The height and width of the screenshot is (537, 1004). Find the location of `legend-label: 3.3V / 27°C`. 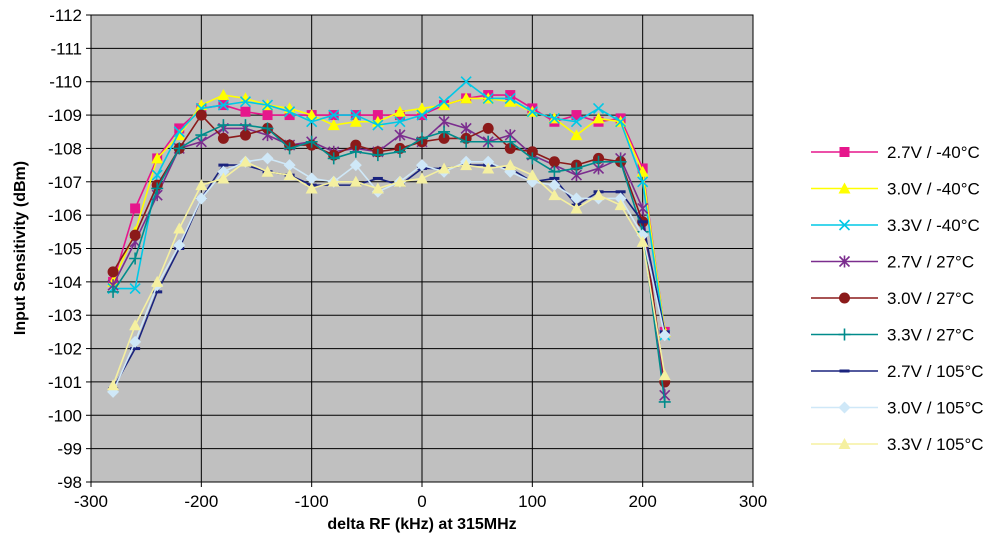

legend-label: 3.3V / 27°C is located at coordinates (930, 335).